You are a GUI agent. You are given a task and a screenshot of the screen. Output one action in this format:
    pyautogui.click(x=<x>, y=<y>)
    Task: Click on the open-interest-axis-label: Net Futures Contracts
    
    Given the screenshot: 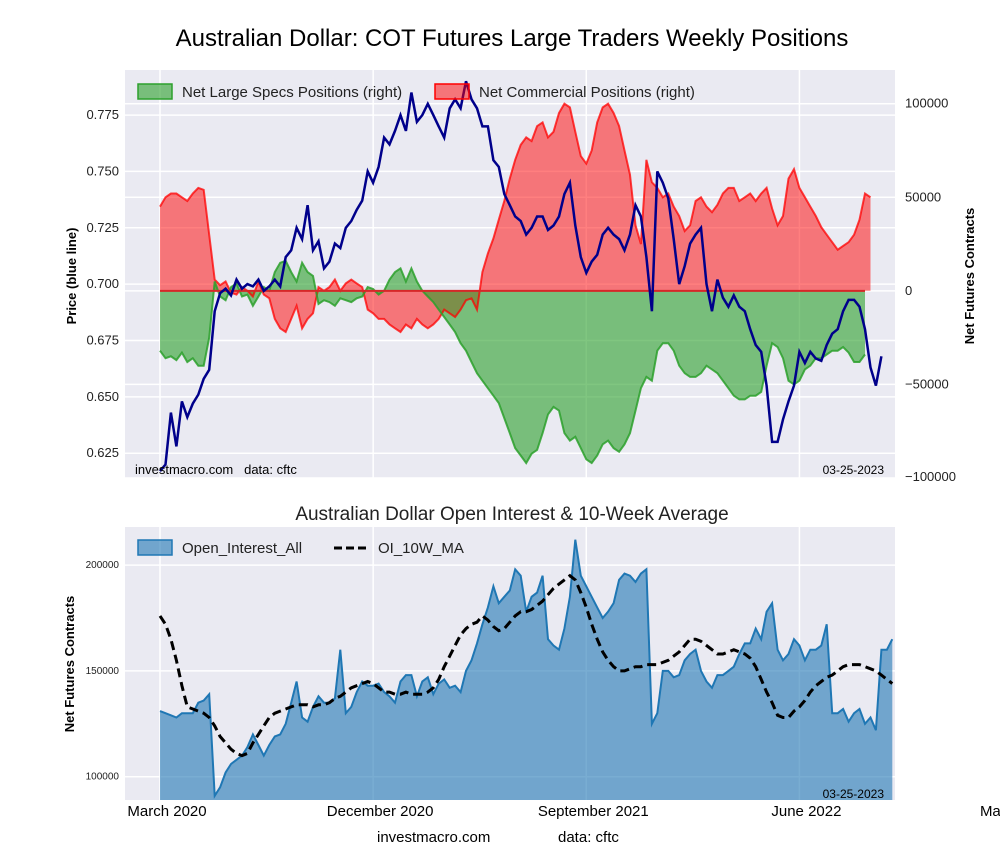 What is the action you would take?
    pyautogui.click(x=69, y=664)
    